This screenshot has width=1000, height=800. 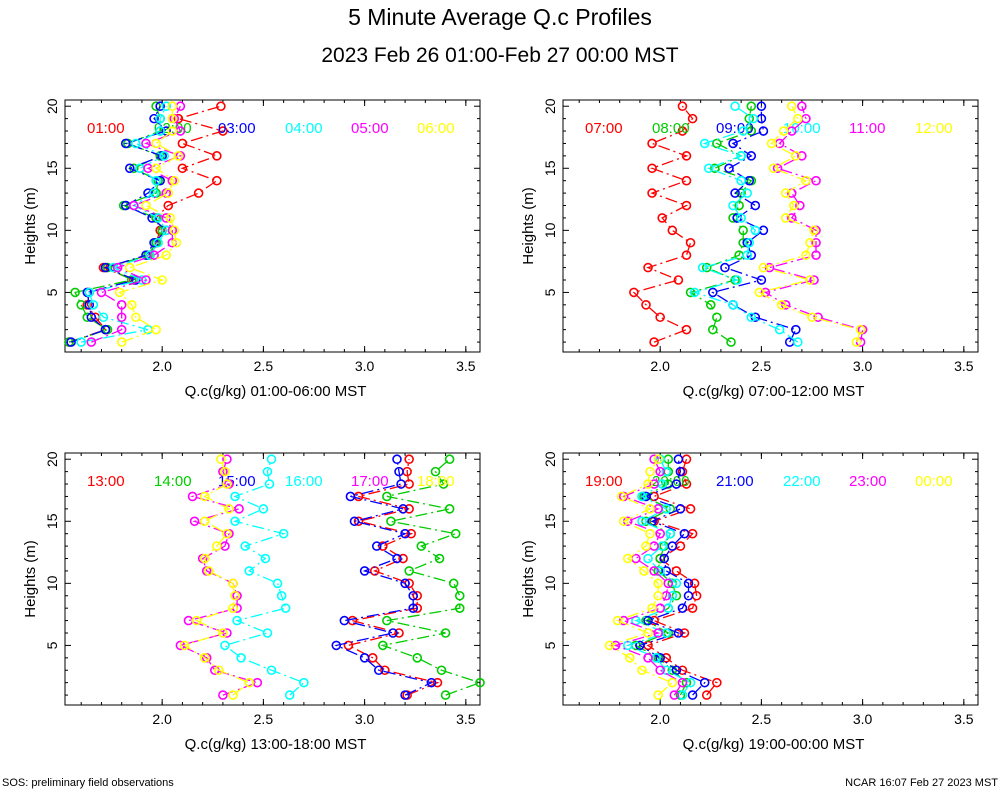 I want to click on legend-label: 13:00, so click(x=106, y=481).